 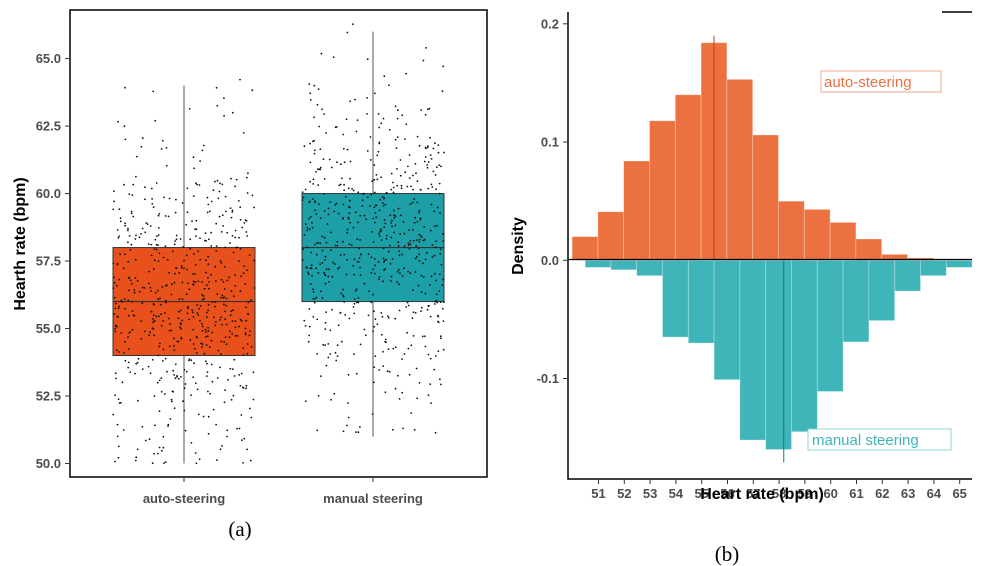 What do you see at coordinates (48, 328) in the screenshot?
I see `boxplot-y-tick-label: 55.0` at bounding box center [48, 328].